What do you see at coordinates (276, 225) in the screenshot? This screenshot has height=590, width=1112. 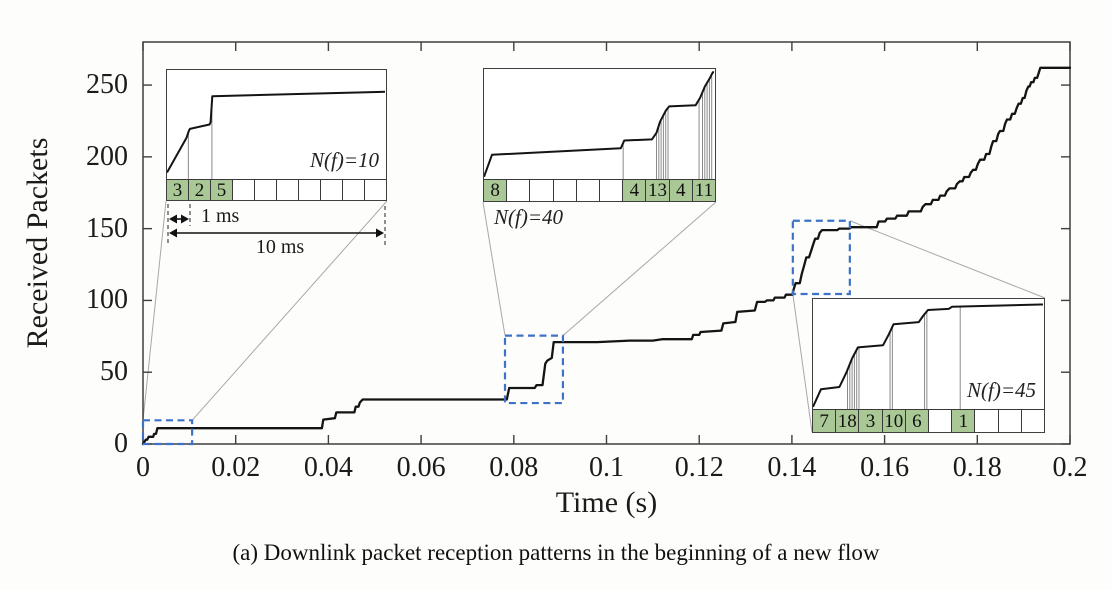 I see `time-scale-annotation` at bounding box center [276, 225].